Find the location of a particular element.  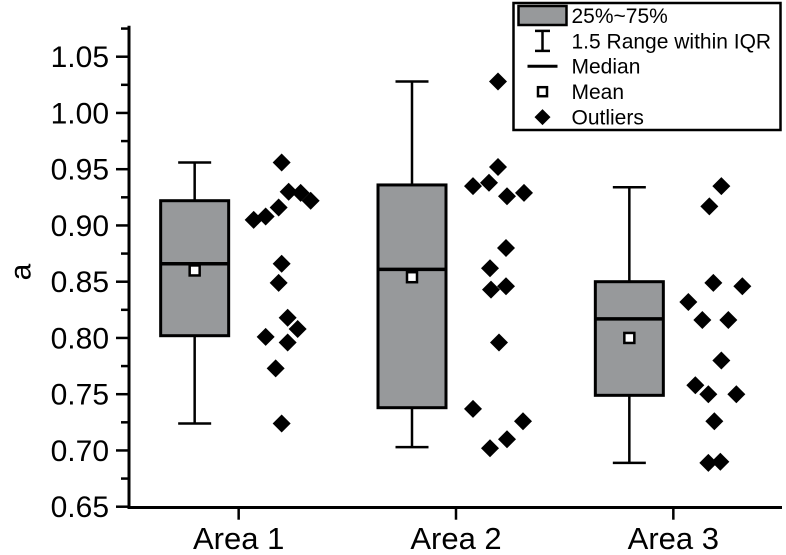

legend-mean-icon is located at coordinates (542, 91).